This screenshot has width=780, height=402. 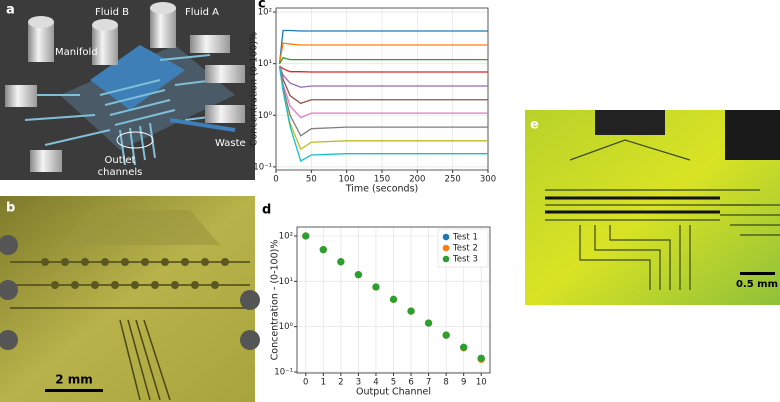 What do you see at coordinates (465, 260) in the screenshot?
I see `legend-label: Test 3` at bounding box center [465, 260].